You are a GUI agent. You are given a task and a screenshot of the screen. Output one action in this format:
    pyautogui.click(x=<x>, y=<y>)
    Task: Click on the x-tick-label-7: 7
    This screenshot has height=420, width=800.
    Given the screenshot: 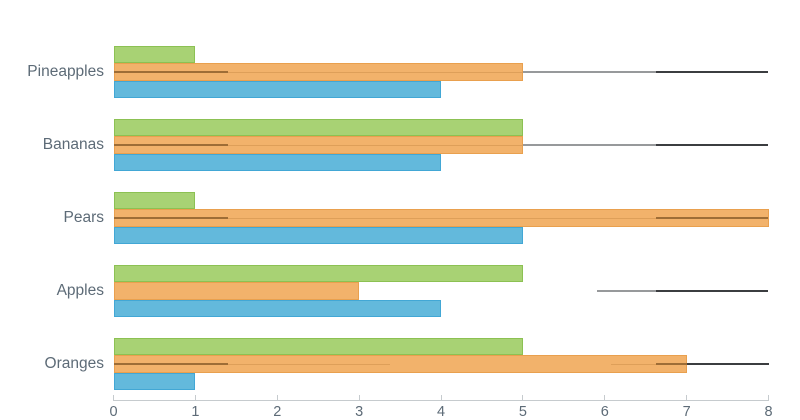 What is the action you would take?
    pyautogui.click(x=686, y=412)
    